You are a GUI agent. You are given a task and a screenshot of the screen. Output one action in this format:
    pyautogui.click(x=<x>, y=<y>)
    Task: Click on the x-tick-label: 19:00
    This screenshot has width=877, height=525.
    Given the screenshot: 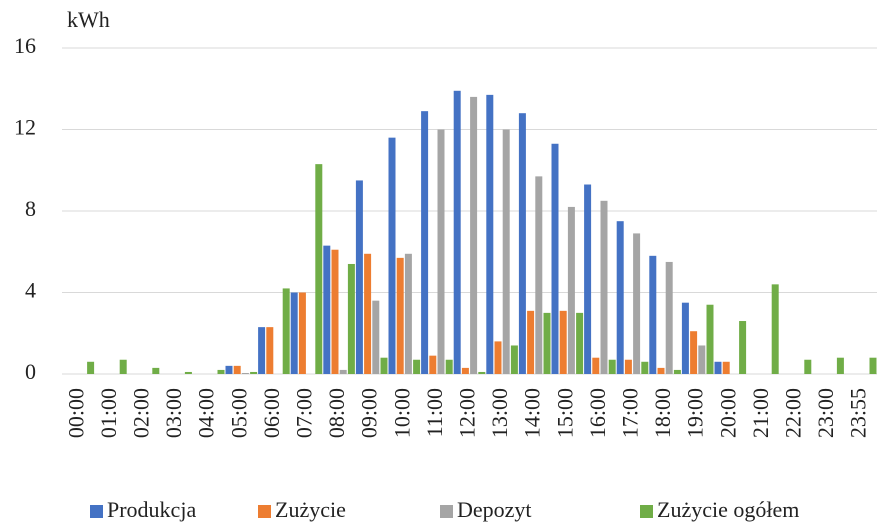 What is the action you would take?
    pyautogui.click(x=695, y=413)
    